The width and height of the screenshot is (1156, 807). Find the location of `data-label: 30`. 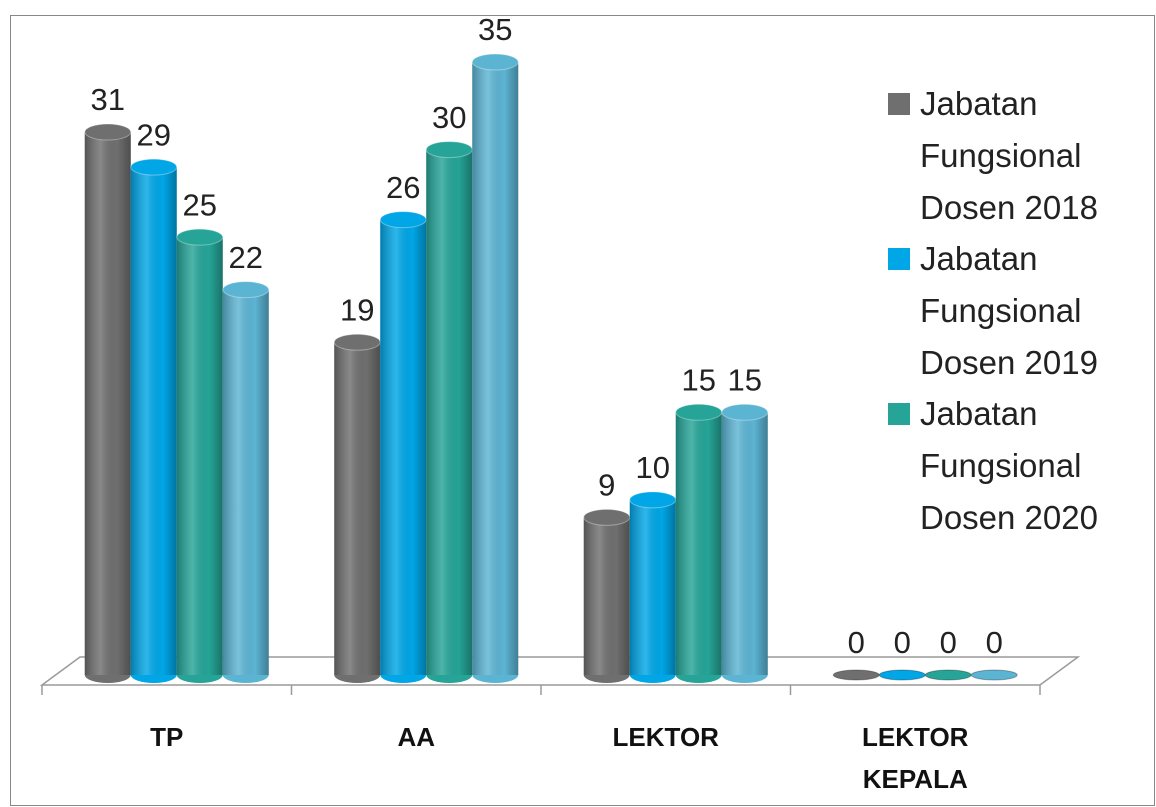

data-label: 30 is located at coordinates (449, 117).